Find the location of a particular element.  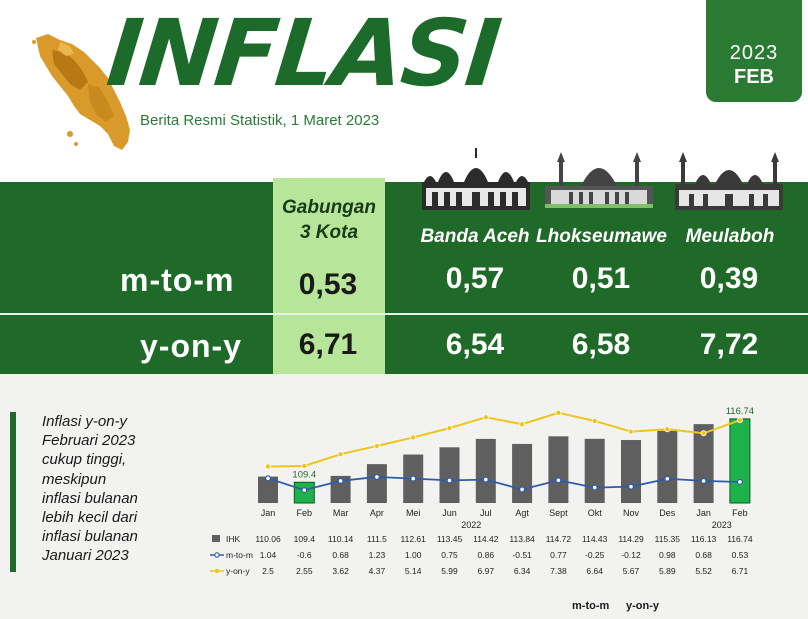

mtom-series-line is located at coordinates (503, 484).